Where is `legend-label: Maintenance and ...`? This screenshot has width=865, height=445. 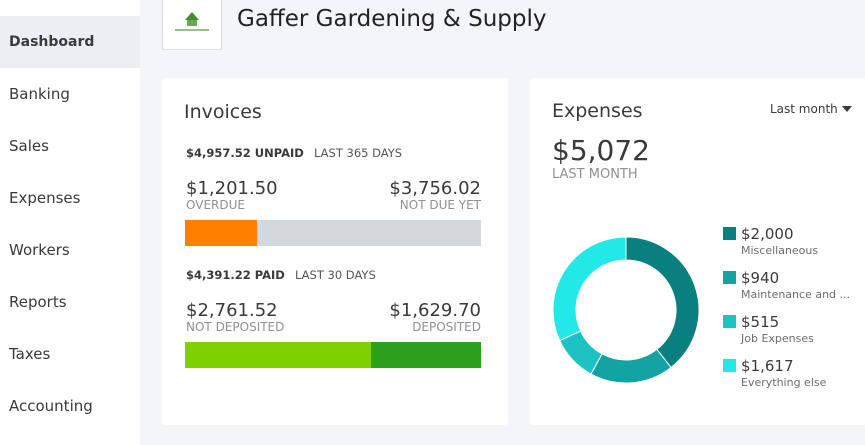 legend-label: Maintenance and ... is located at coordinates (796, 294).